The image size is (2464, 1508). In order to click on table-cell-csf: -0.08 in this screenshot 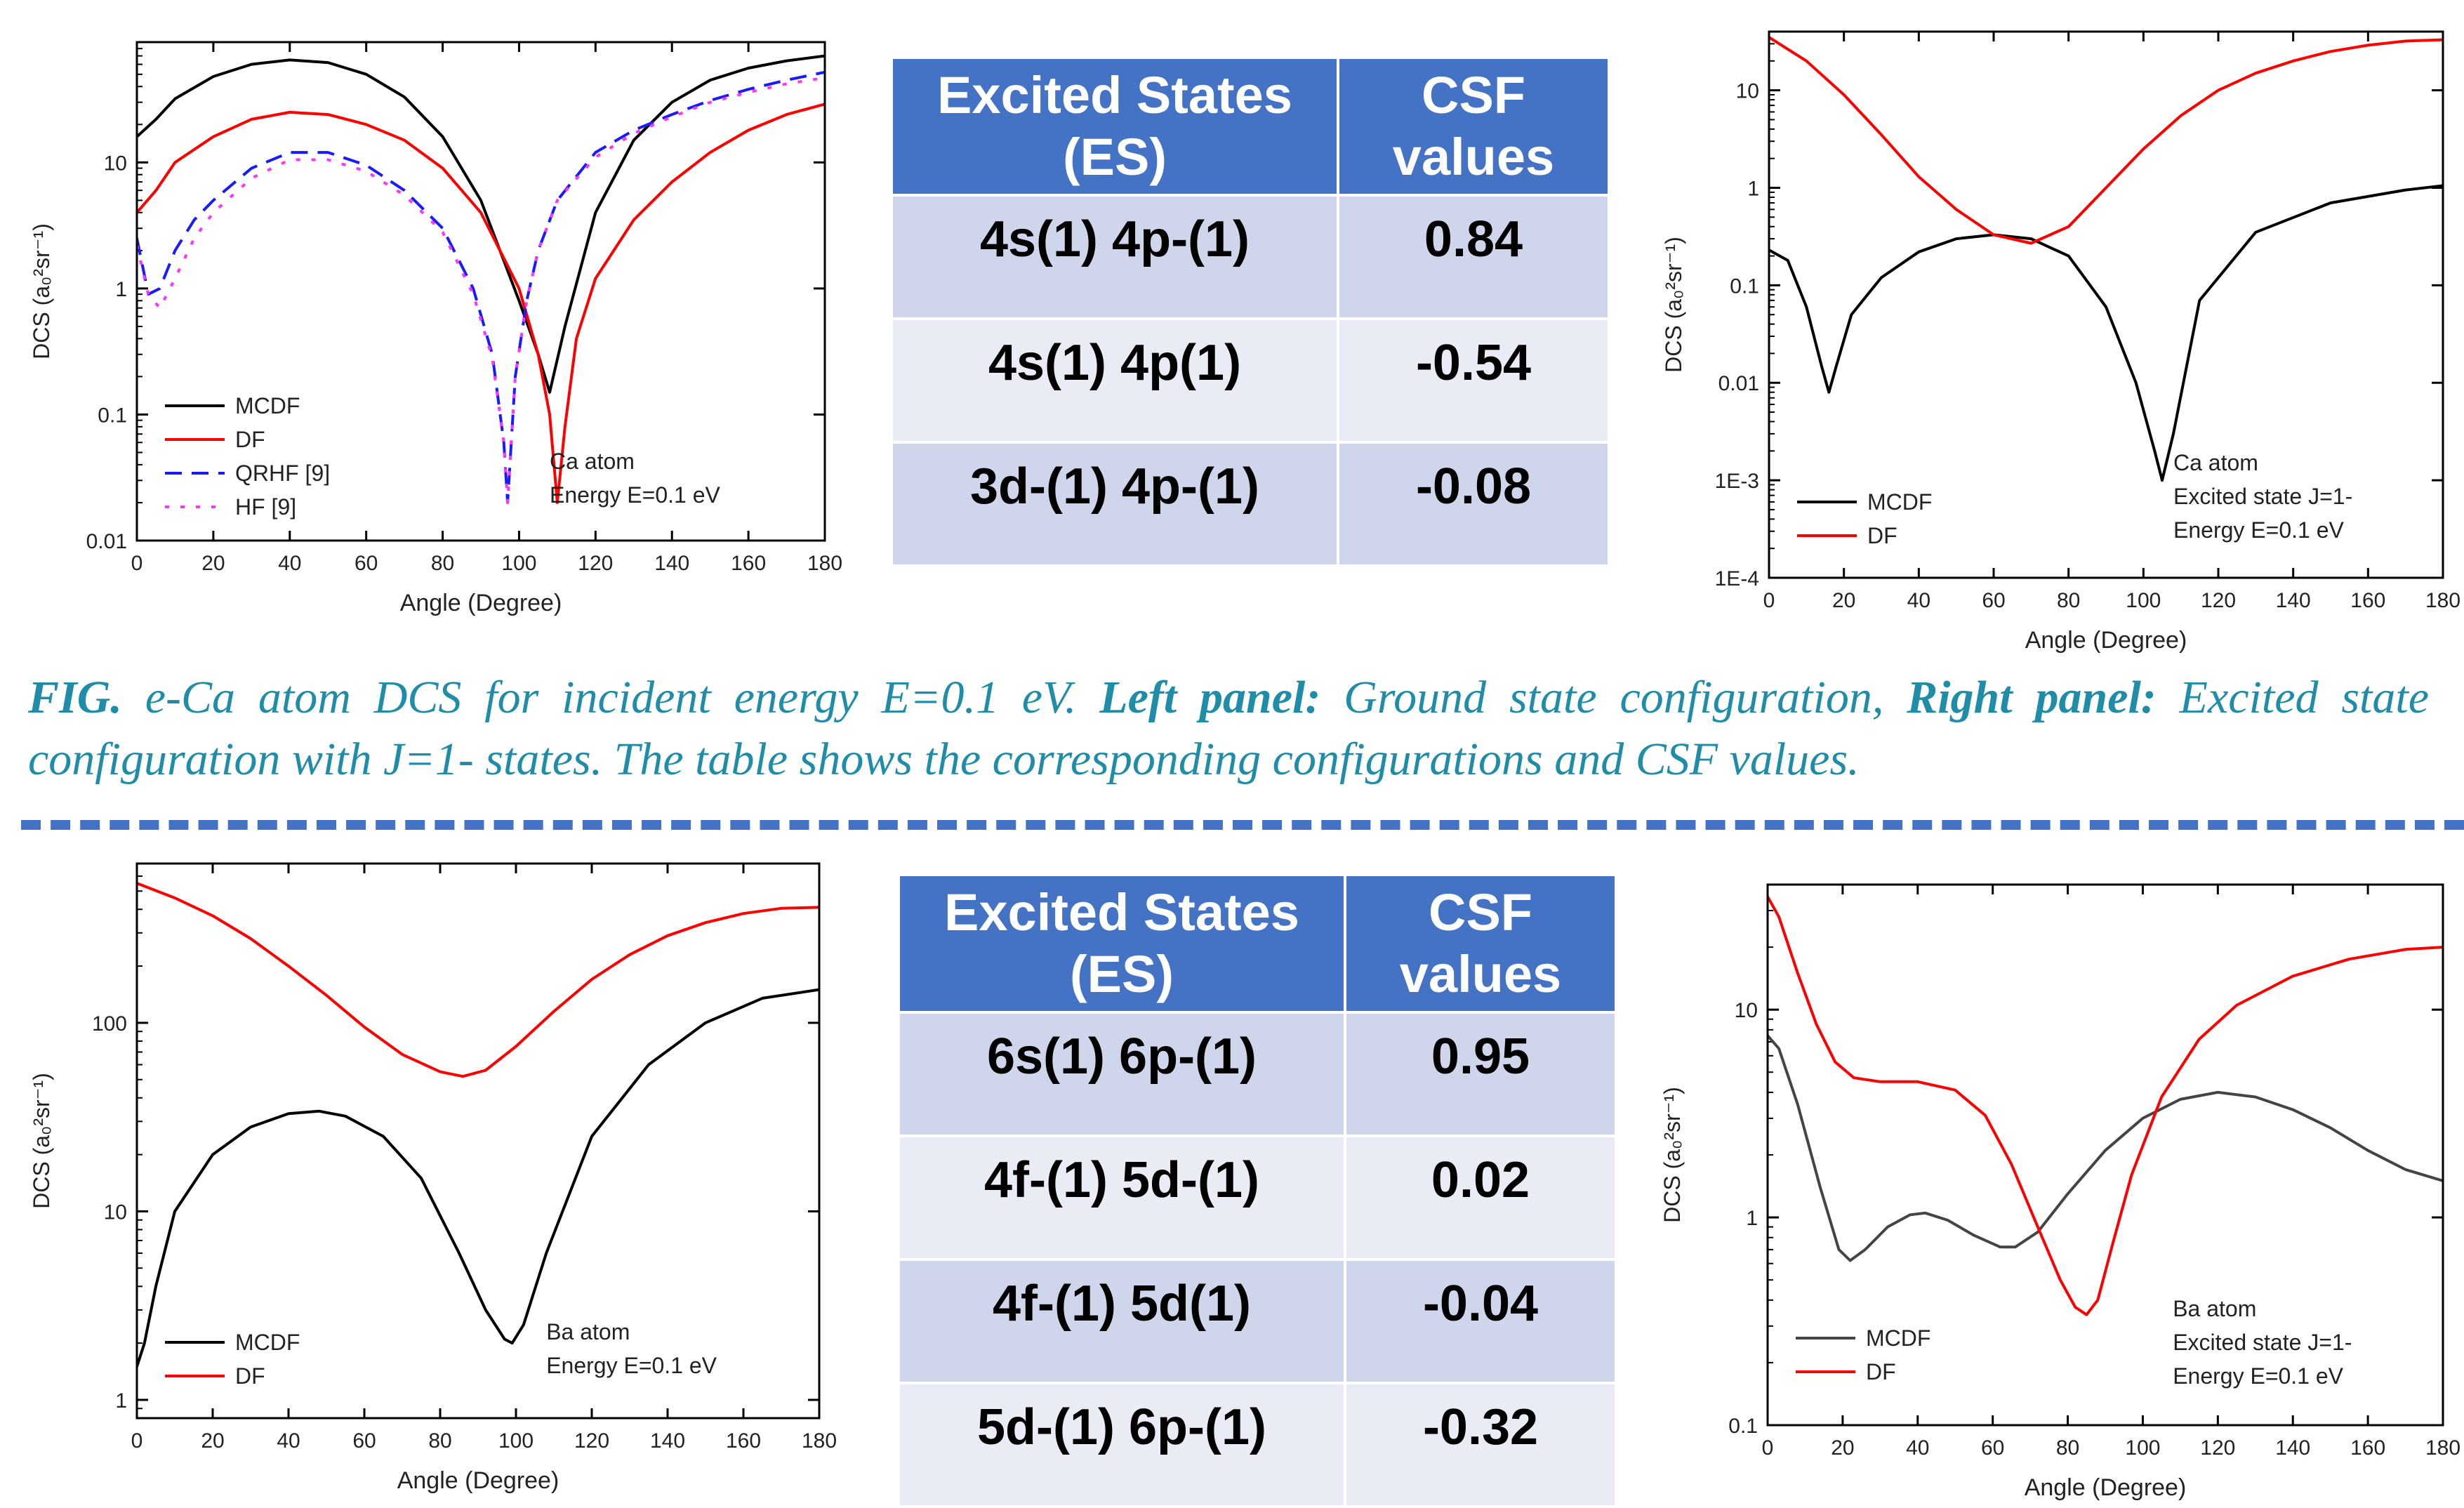, I will do `click(1474, 504)`.